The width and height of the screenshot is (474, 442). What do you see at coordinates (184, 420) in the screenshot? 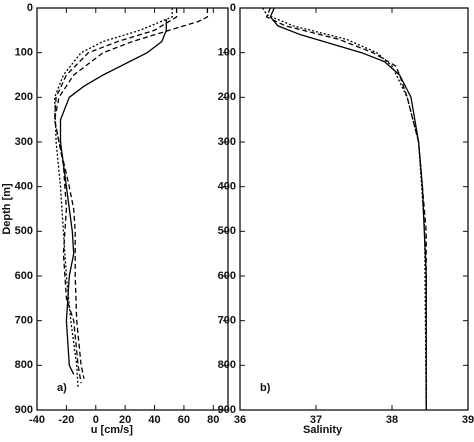
I see `x-tick-label: 60` at bounding box center [184, 420].